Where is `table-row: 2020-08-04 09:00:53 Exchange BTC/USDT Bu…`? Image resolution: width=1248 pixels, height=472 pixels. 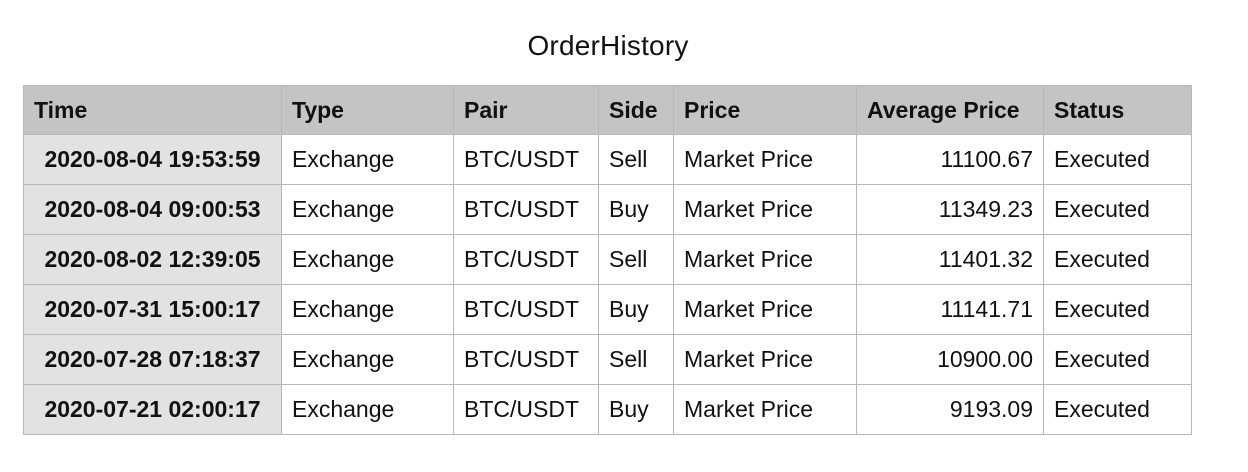
table-row: 2020-08-04 09:00:53 Exchange BTC/USDT Bu… is located at coordinates (607, 209).